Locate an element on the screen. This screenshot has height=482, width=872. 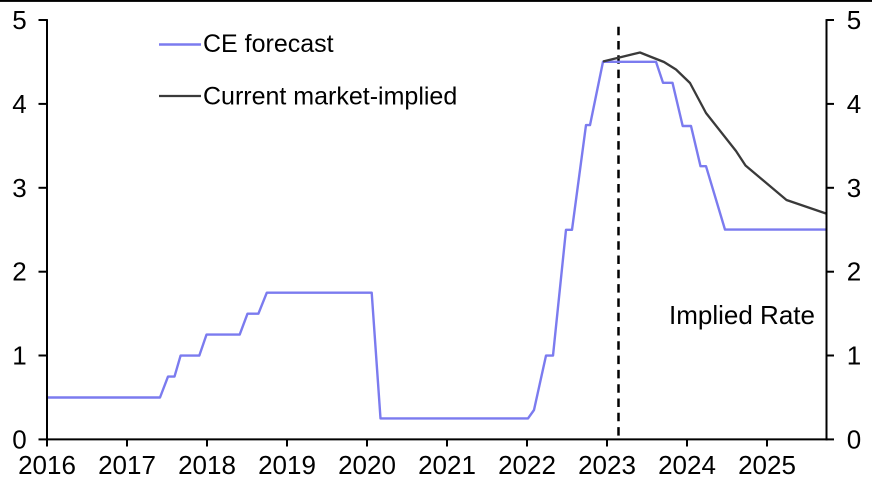
svg-text: CE forecast is located at coordinates (268, 44).